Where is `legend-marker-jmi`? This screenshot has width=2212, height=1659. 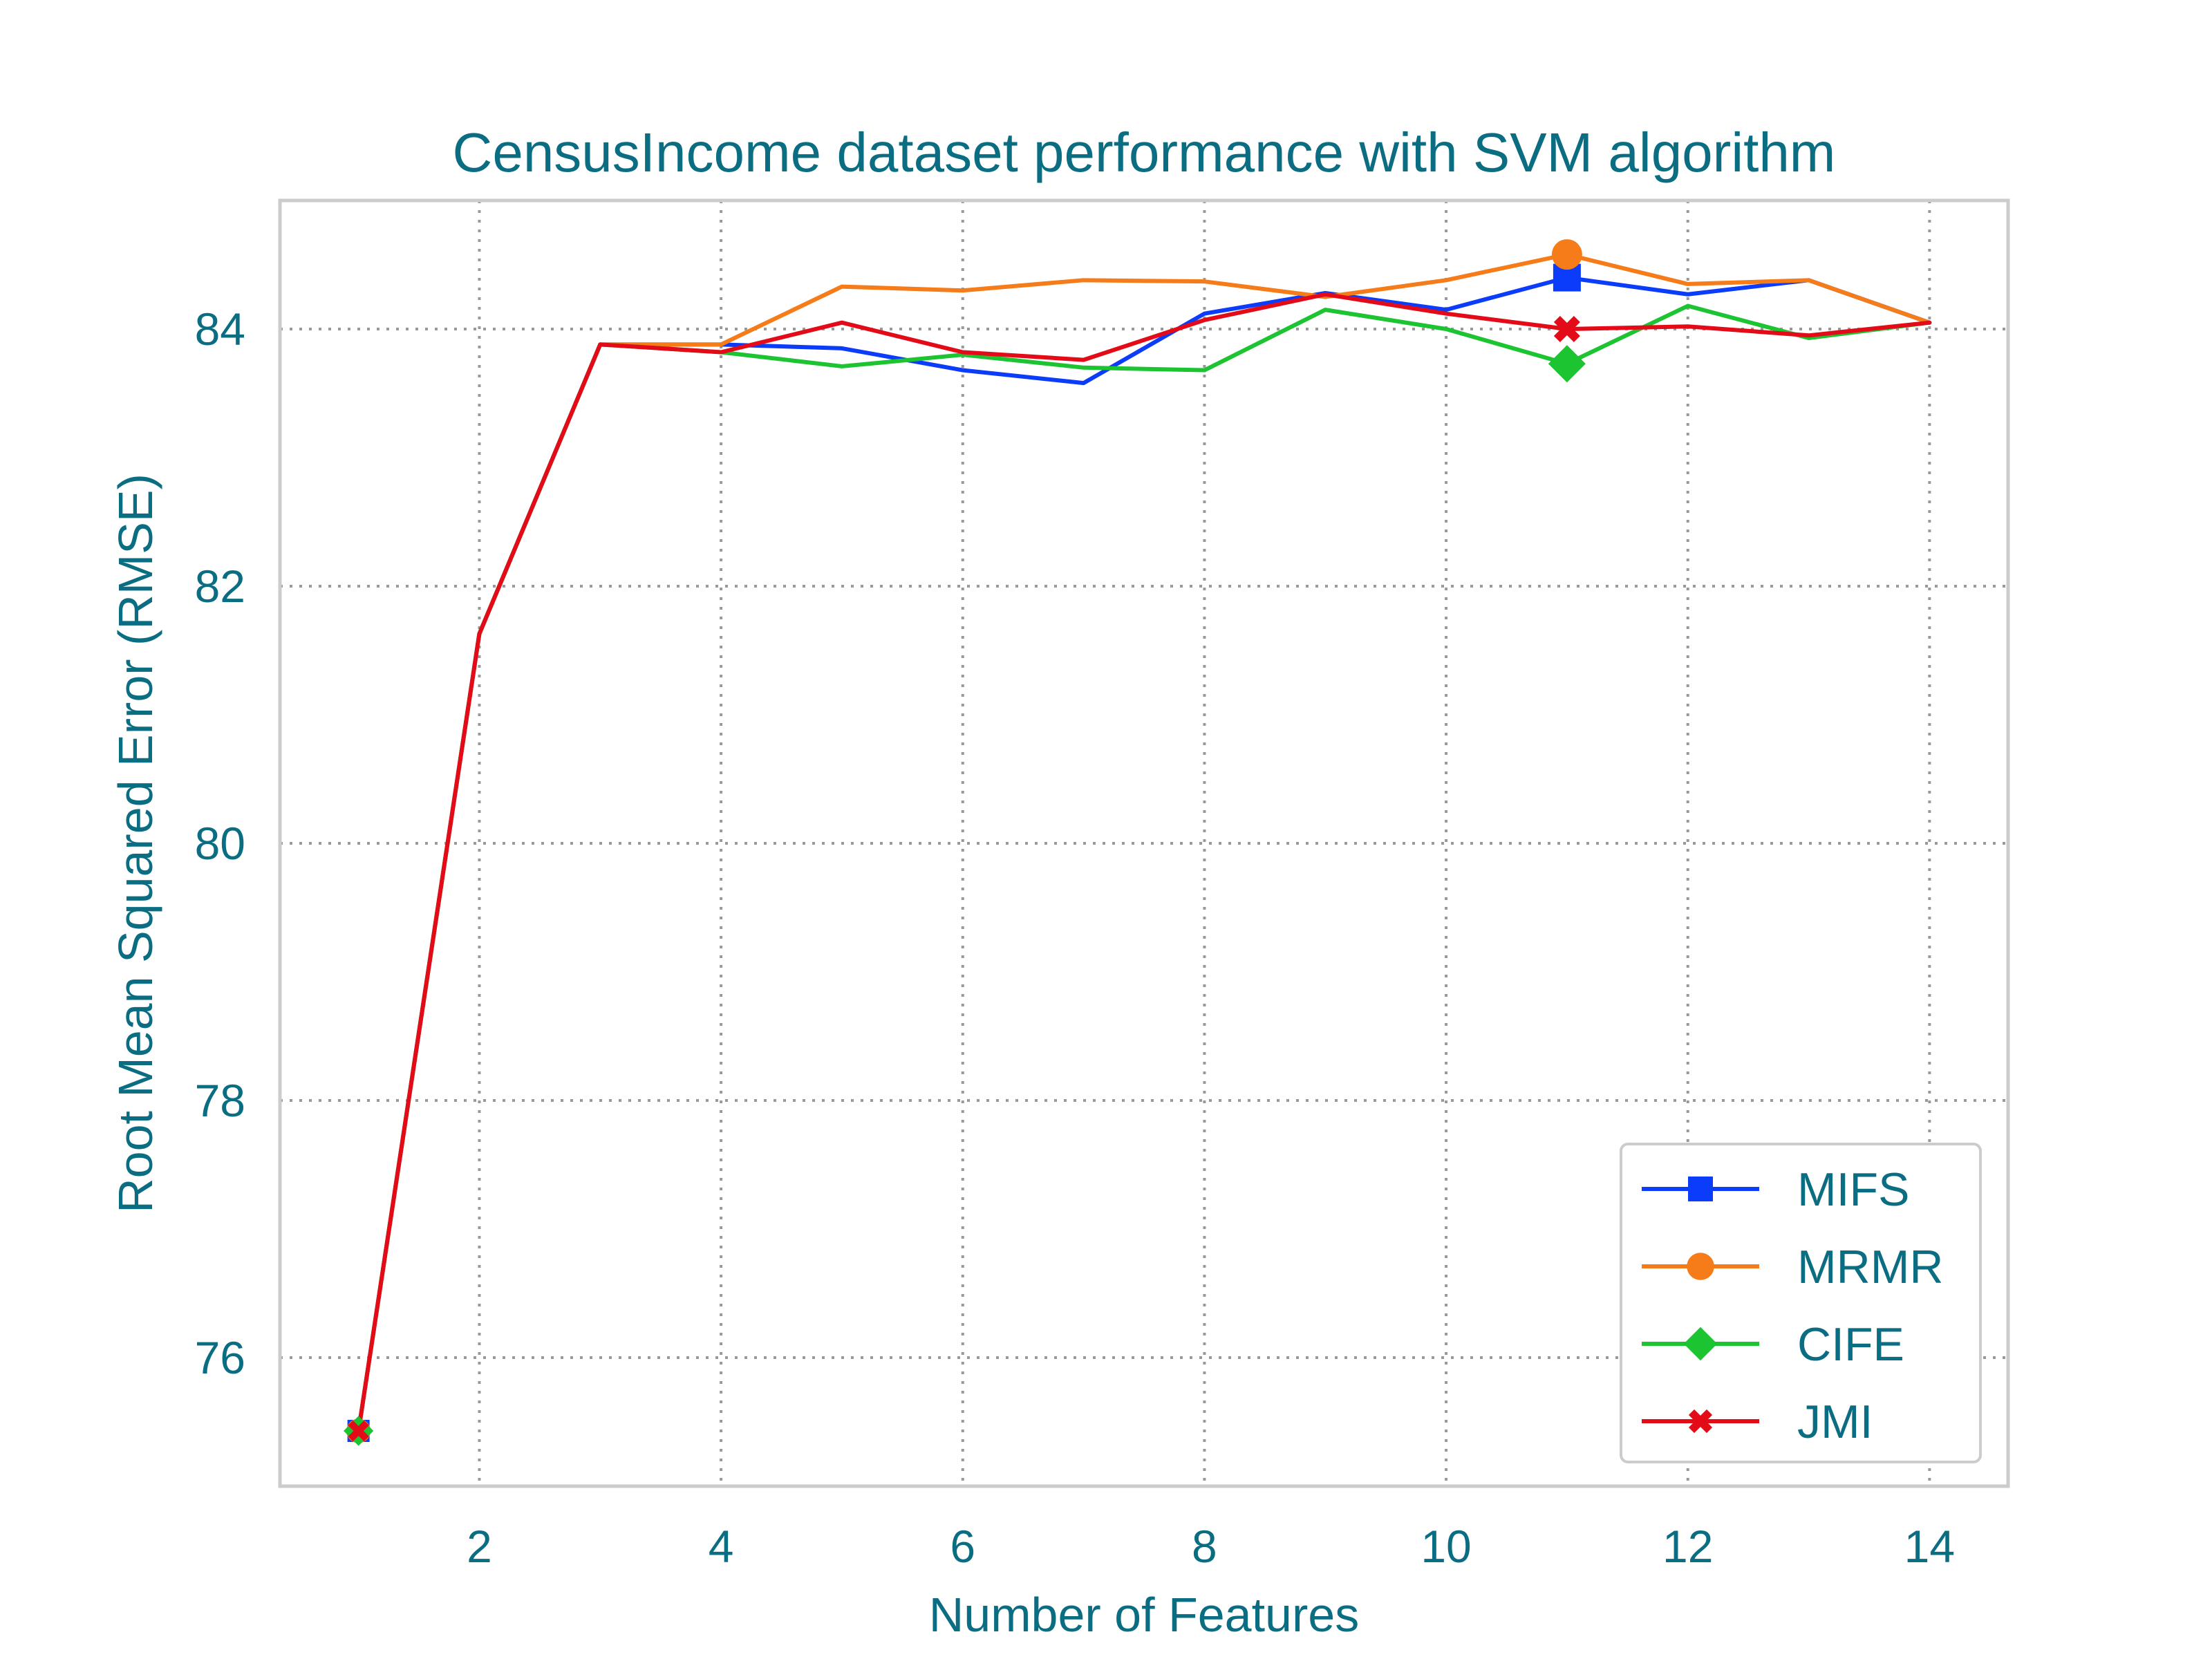 legend-marker-jmi is located at coordinates (1700, 1422).